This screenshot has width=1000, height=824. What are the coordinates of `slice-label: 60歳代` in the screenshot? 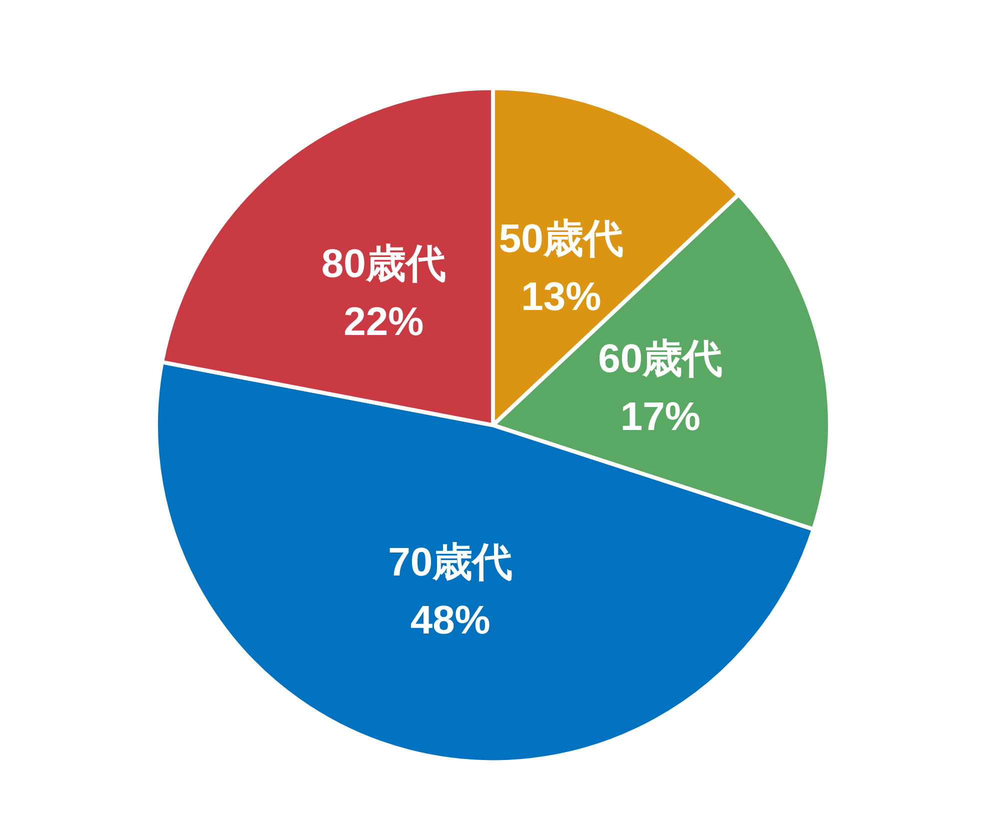 It's located at (660, 358).